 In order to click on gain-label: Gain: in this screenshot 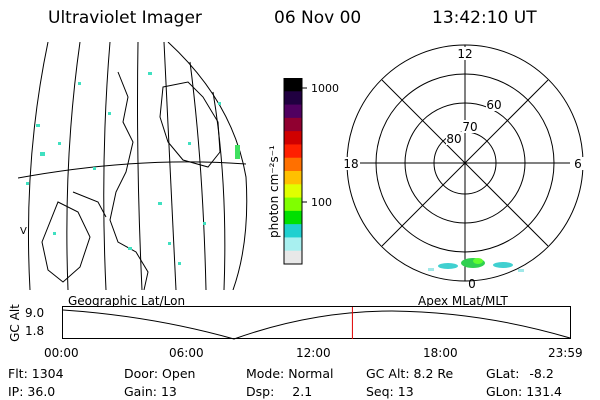, I will do `click(140, 391)`.